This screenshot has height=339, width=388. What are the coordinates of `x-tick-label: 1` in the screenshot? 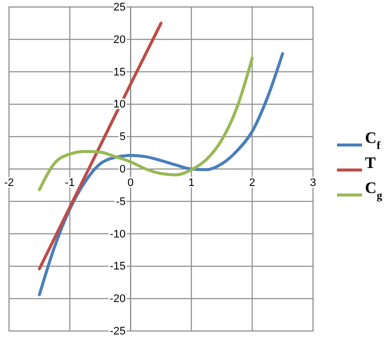 It's located at (191, 182).